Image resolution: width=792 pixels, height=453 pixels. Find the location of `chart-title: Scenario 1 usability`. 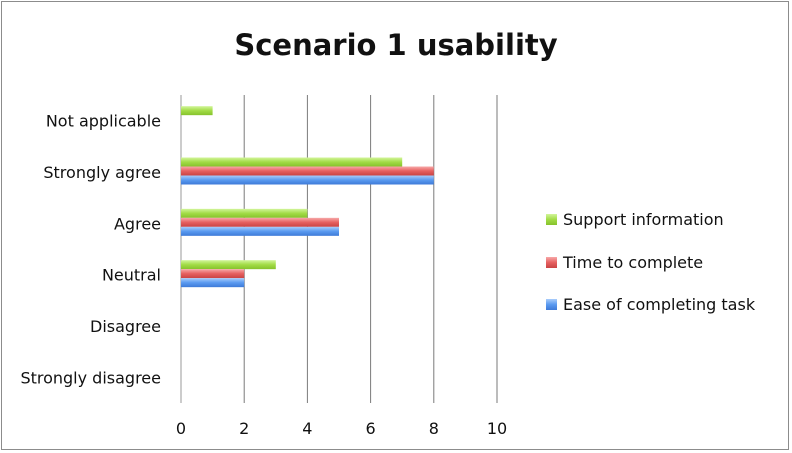

chart-title: Scenario 1 usability is located at coordinates (396, 45).